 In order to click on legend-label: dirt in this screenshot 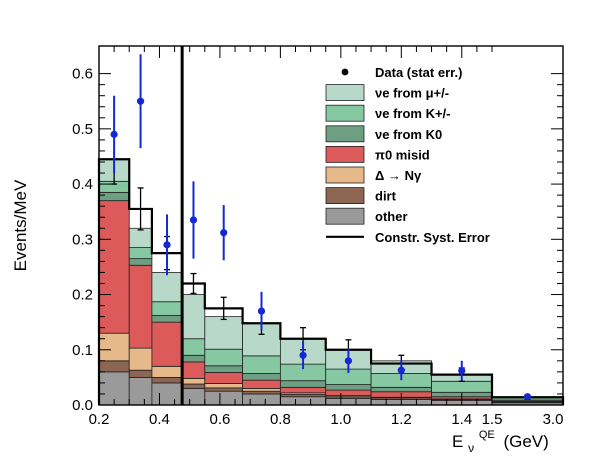, I will do `click(386, 196)`.